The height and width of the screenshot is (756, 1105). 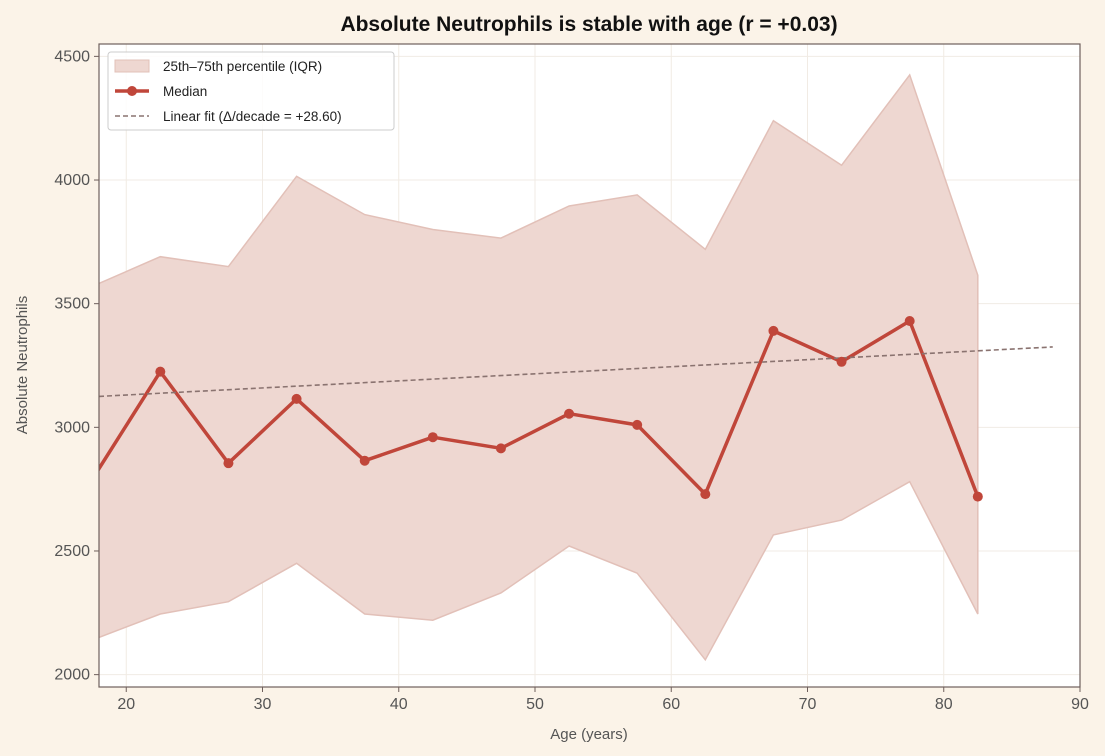 I want to click on linear-fit-line, so click(x=576, y=372).